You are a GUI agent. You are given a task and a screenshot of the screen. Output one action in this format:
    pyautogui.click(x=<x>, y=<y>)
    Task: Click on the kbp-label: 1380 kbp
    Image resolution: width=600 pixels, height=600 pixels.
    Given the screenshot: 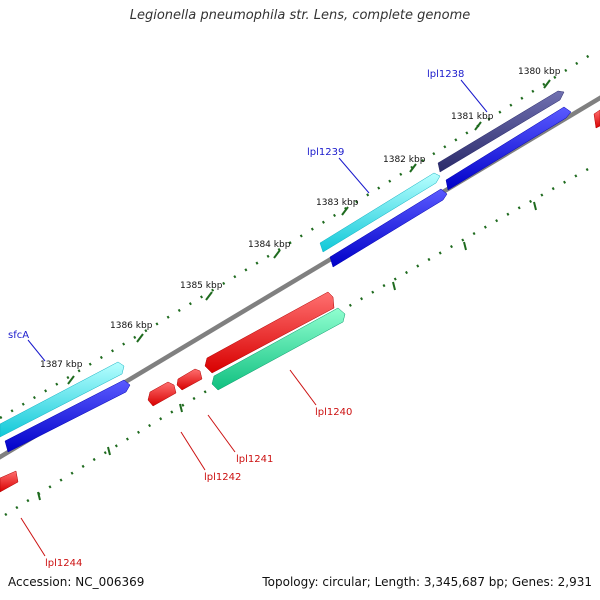 What is the action you would take?
    pyautogui.click(x=539, y=72)
    